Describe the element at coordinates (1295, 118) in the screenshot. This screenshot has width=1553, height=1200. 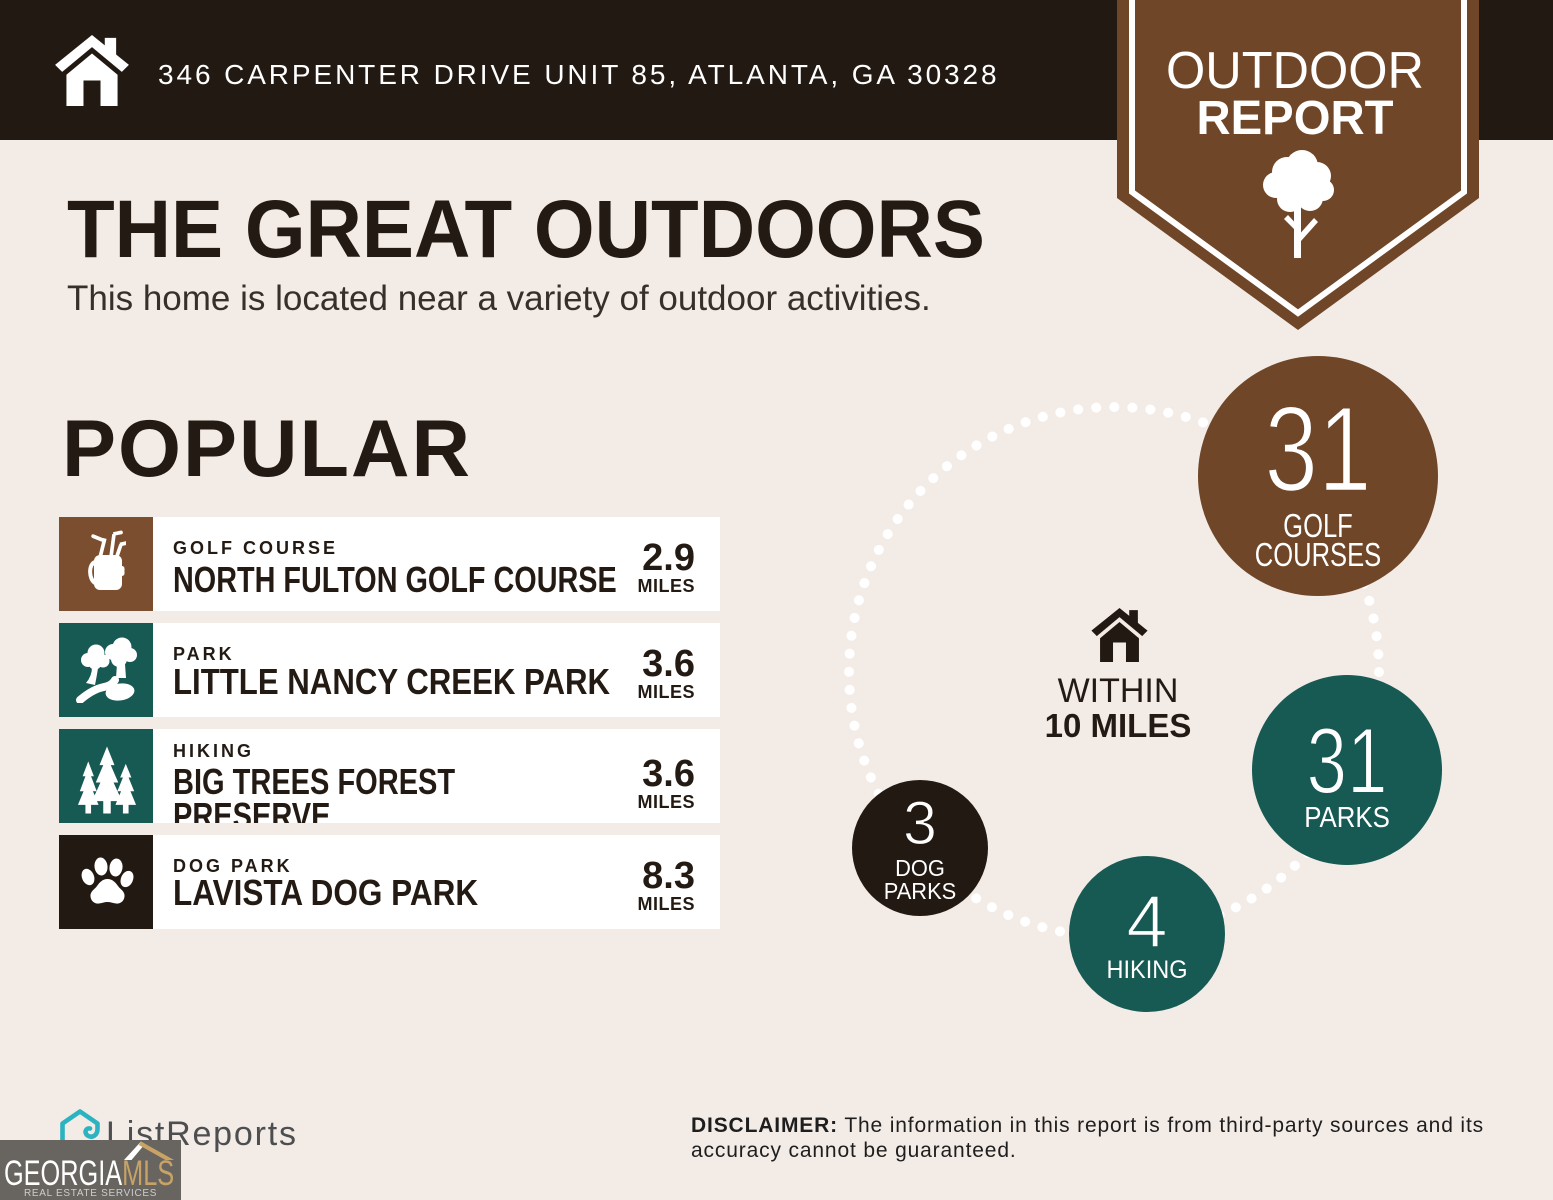
I see `svg-text: REPORT` at that location.